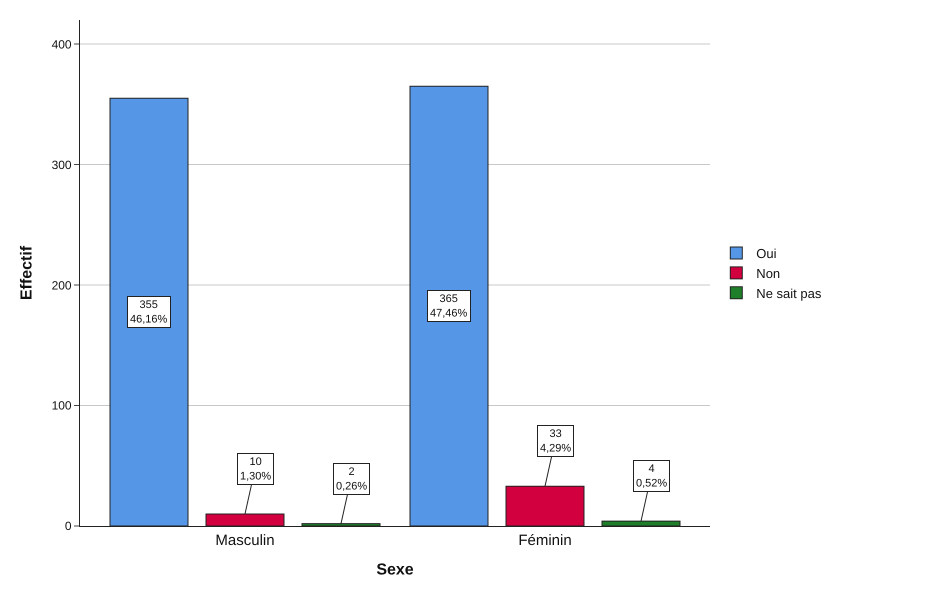  Describe the element at coordinates (68, 526) in the screenshot. I see `y-tick-label: 0` at that location.